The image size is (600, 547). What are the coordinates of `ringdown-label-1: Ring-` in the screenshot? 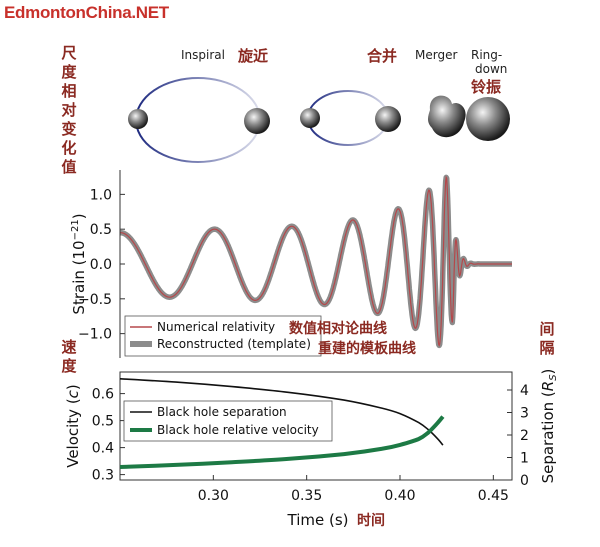 It's located at (487, 55).